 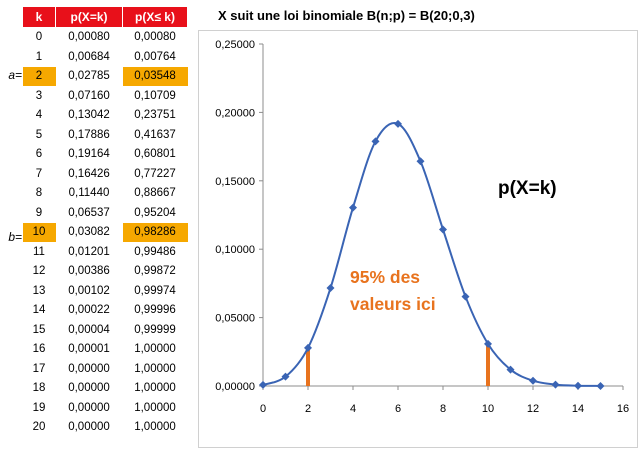 What do you see at coordinates (155, 56) in the screenshot?
I see `cell-cdf: 0,00764` at bounding box center [155, 56].